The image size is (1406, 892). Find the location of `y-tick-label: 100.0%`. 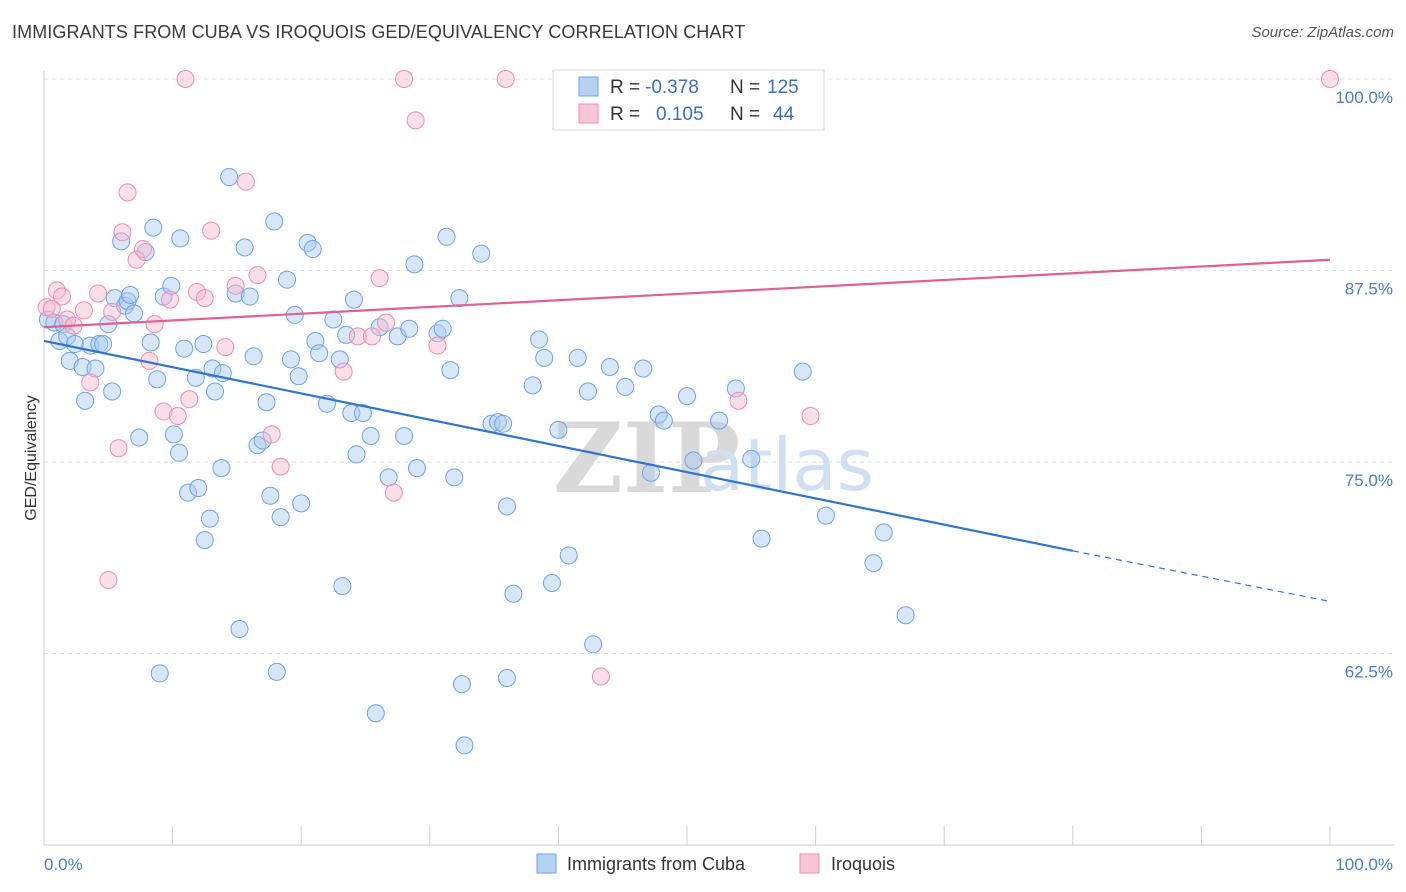

y-tick-label: 100.0% is located at coordinates (1364, 97).